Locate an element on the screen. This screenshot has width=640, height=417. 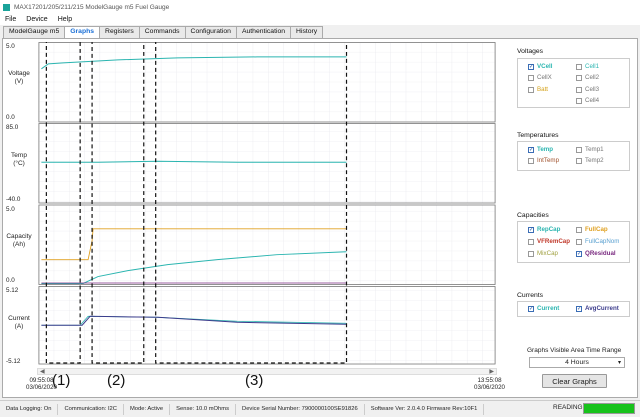
temperatures-box is located at coordinates (573, 156).